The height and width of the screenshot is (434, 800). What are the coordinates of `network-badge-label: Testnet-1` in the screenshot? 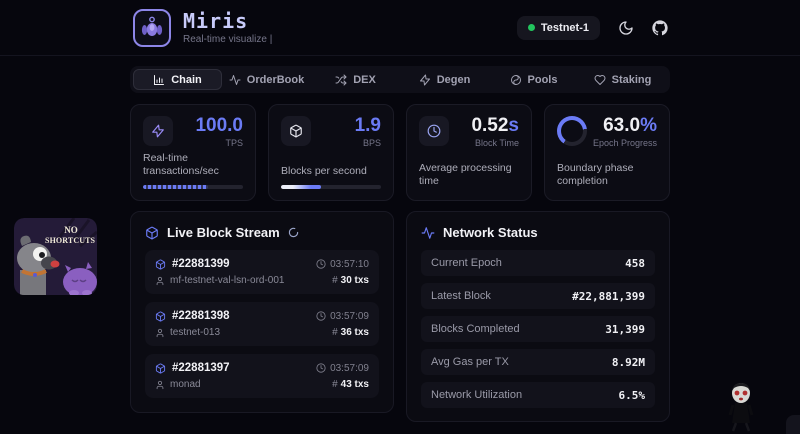 It's located at (564, 27).